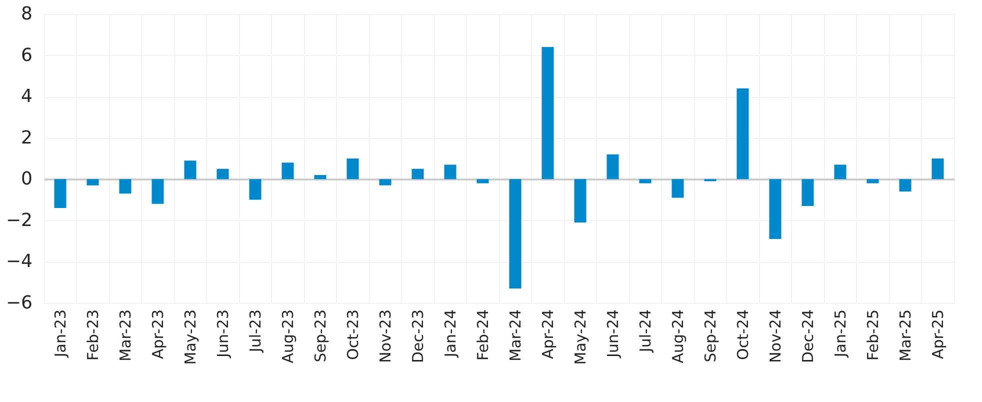 The height and width of the screenshot is (402, 982). Describe the element at coordinates (320, 336) in the screenshot. I see `x-tick-label: Sep-23` at that location.